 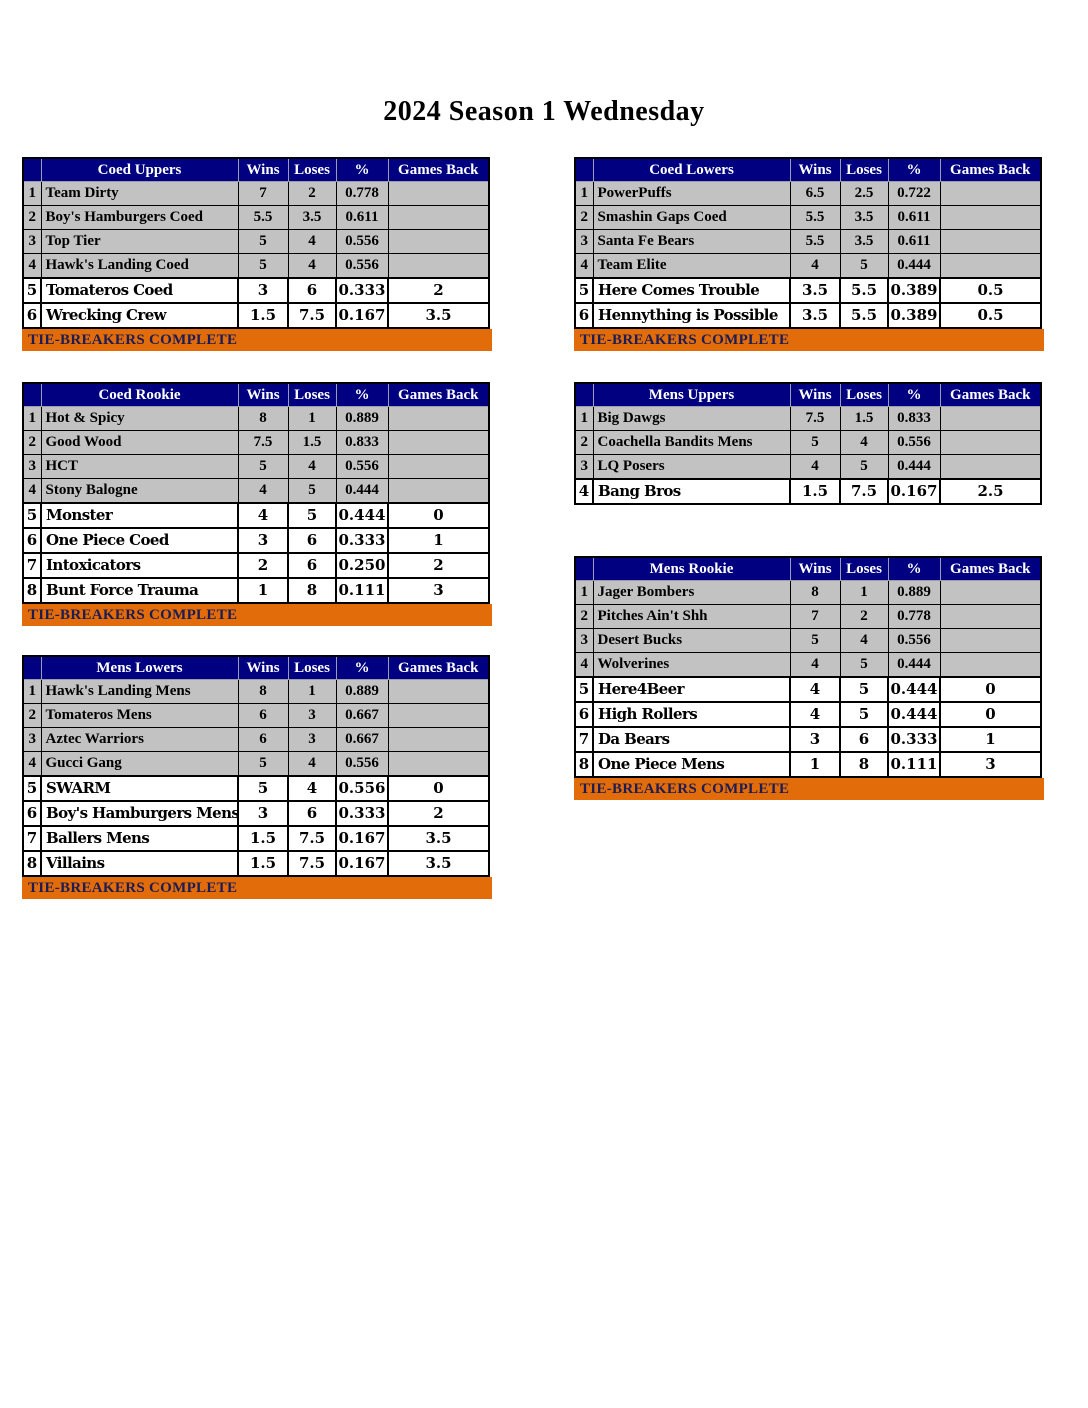 What do you see at coordinates (914, 193) in the screenshot?
I see `pct-cell: 0.722` at bounding box center [914, 193].